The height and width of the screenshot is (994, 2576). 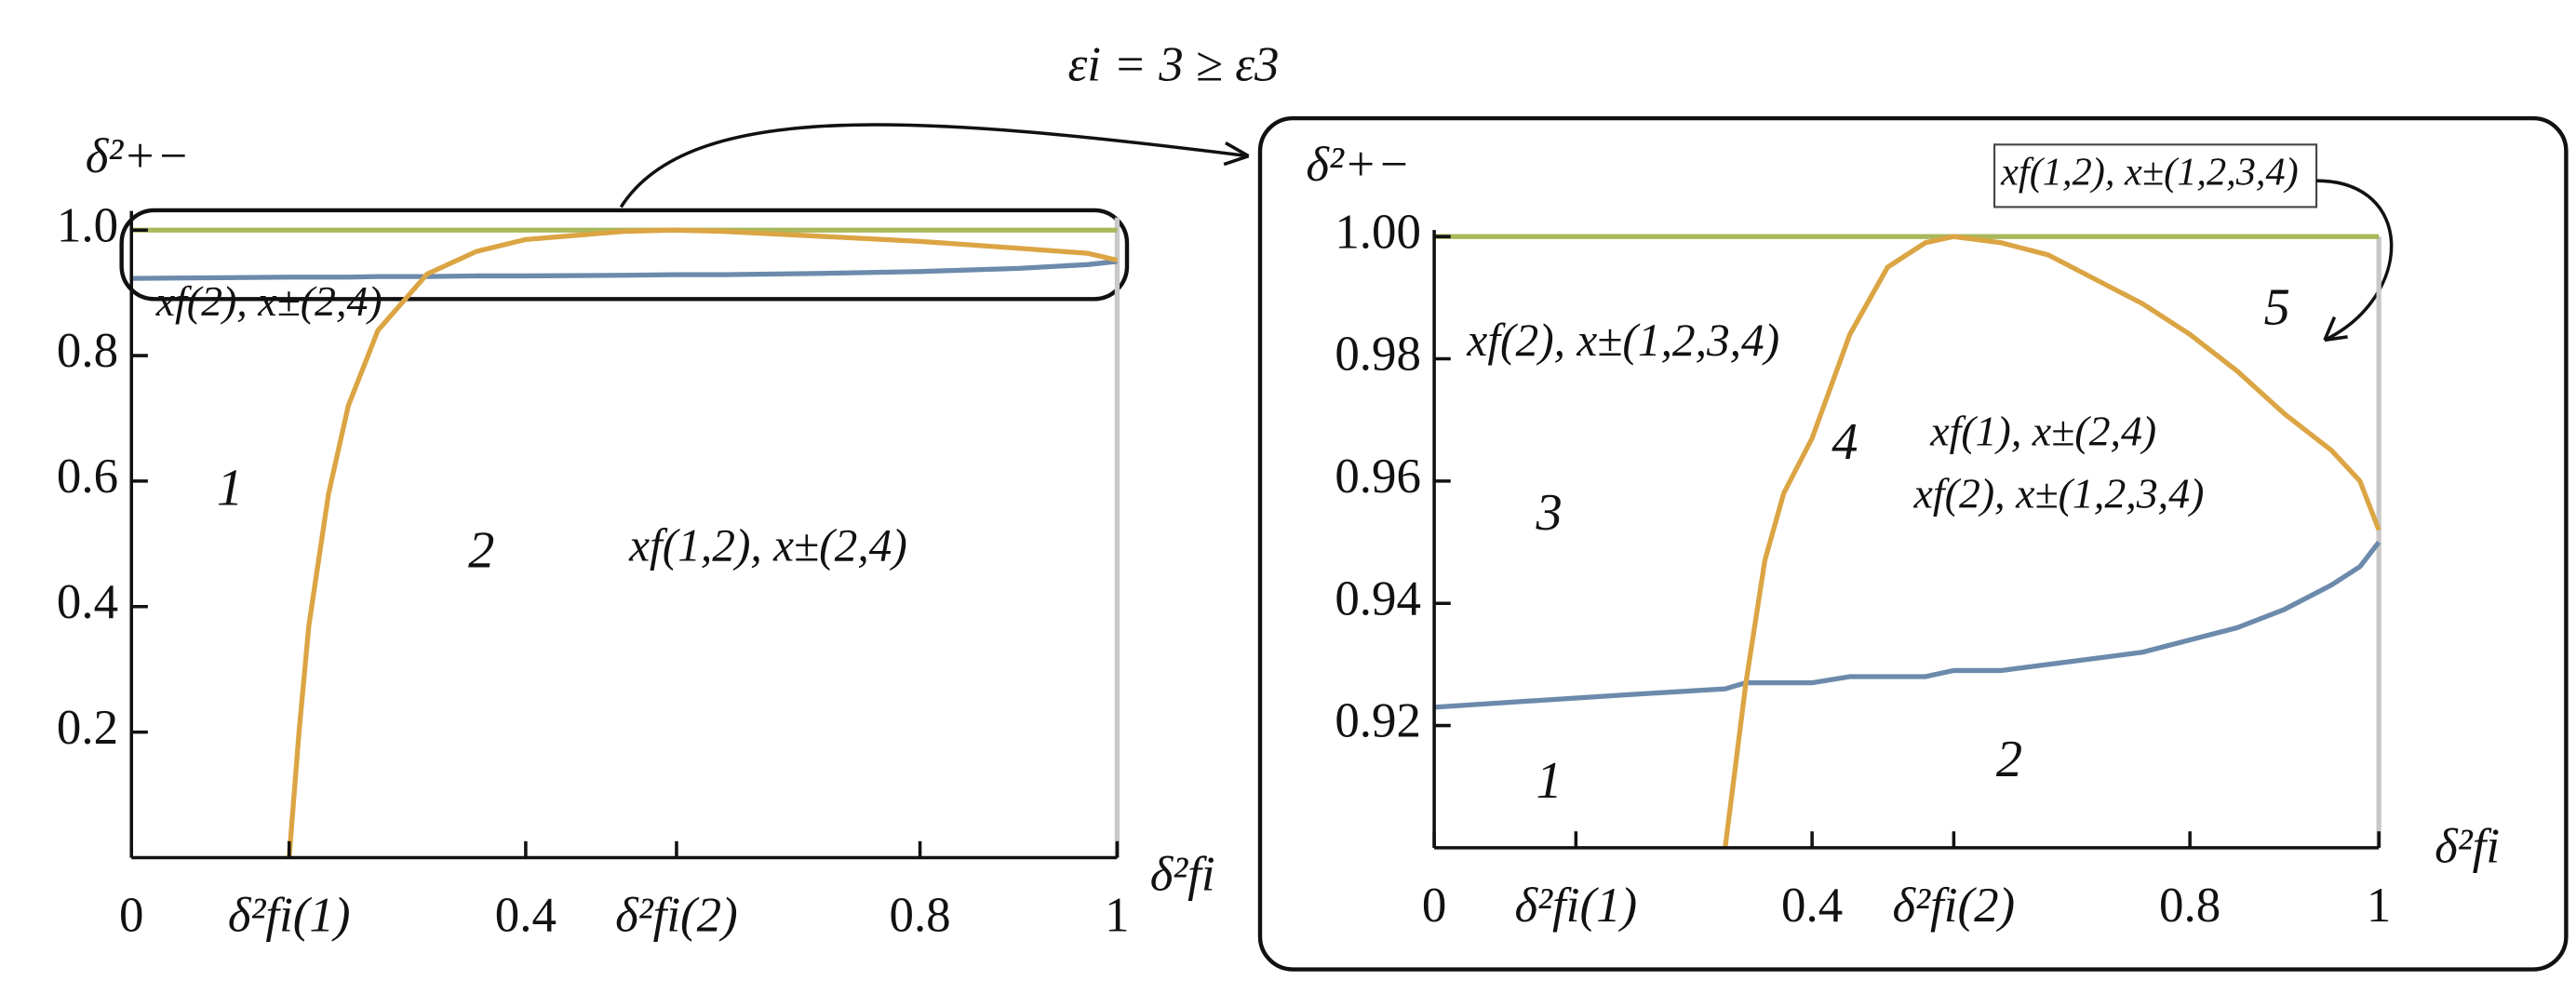 I want to click on y-tick-label: 0.94, so click(x=1378, y=598).